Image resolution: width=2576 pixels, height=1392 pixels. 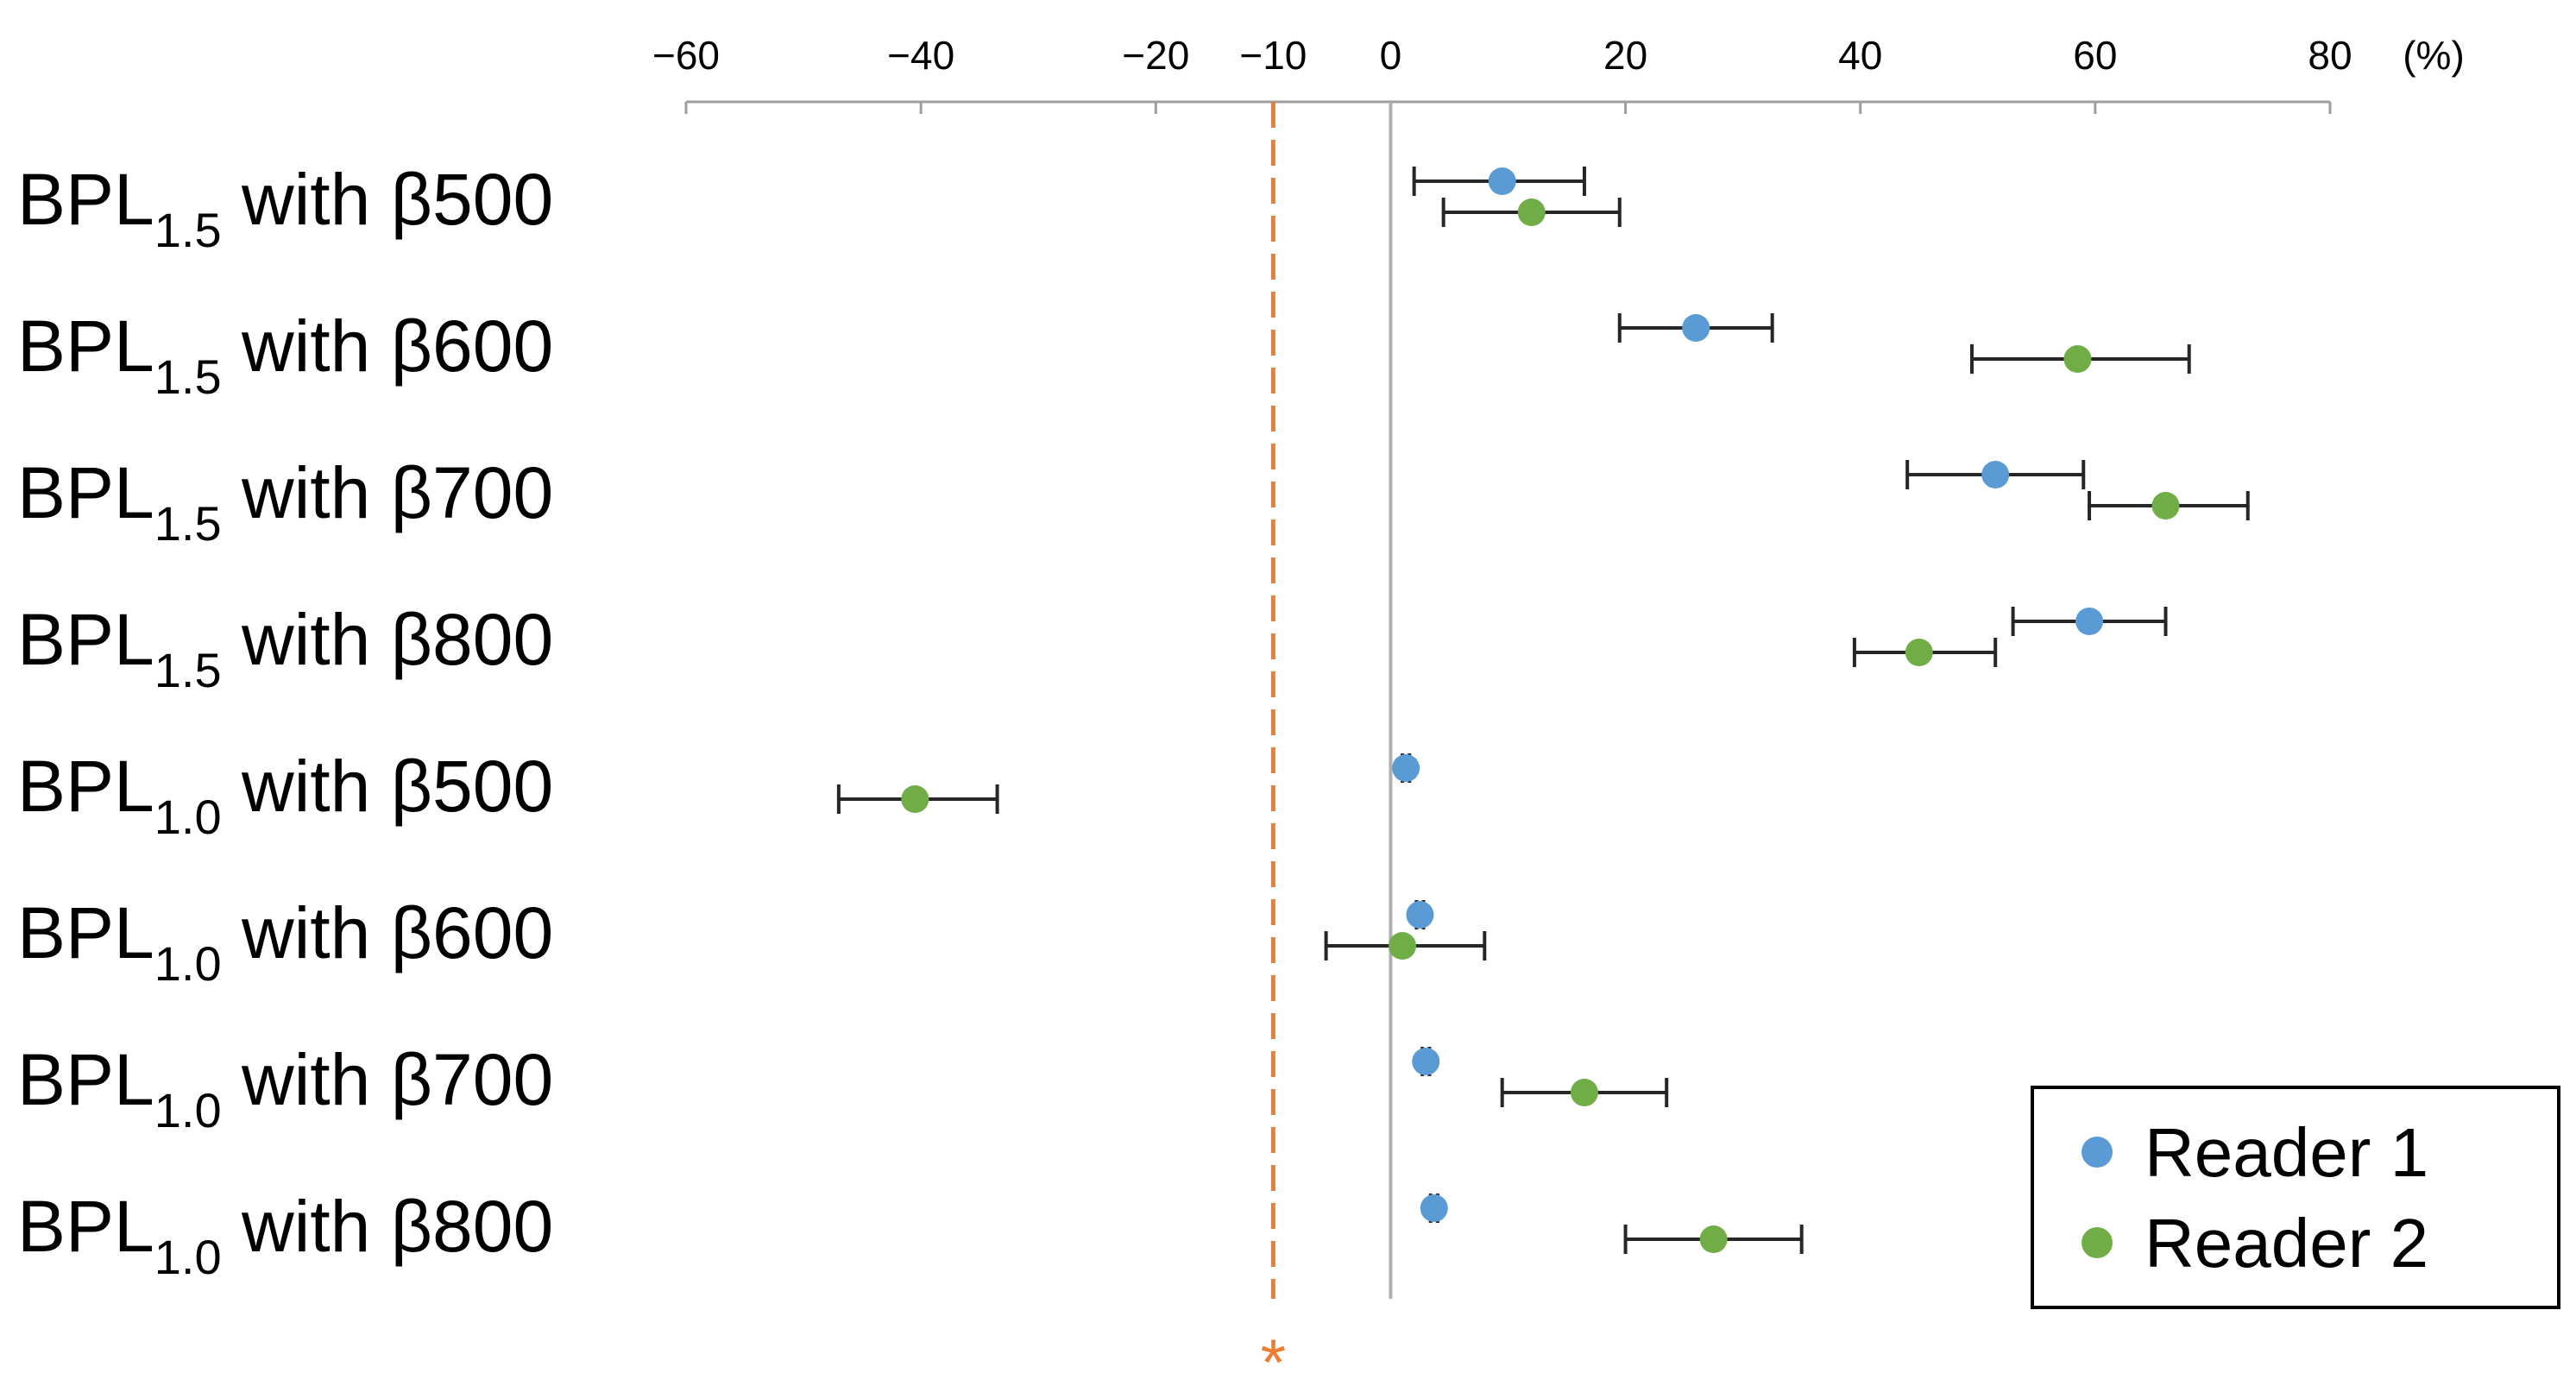 I want to click on x-tick-label: 60, so click(x=2095, y=55).